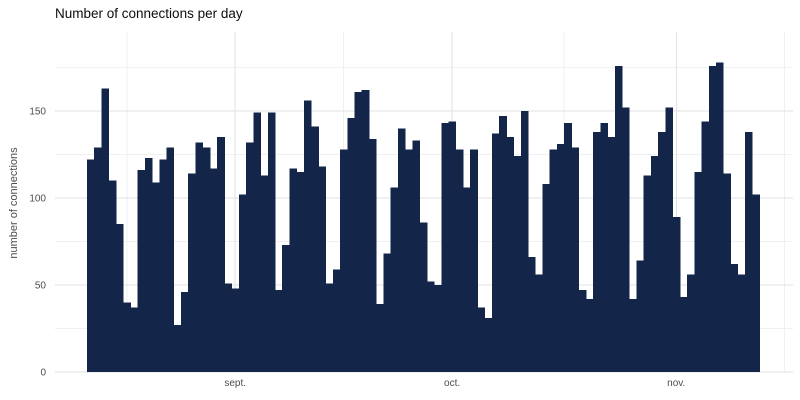 This screenshot has height=400, width=800. Describe the element at coordinates (149, 13) in the screenshot. I see `chart-title: Number of connections per day` at that location.